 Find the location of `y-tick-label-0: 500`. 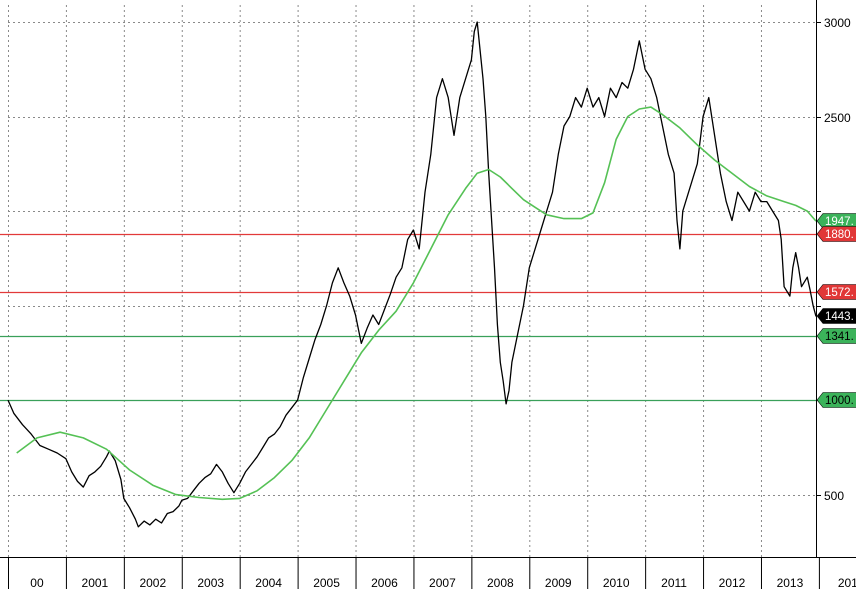

y-tick-label-0: 500 is located at coordinates (834, 496).